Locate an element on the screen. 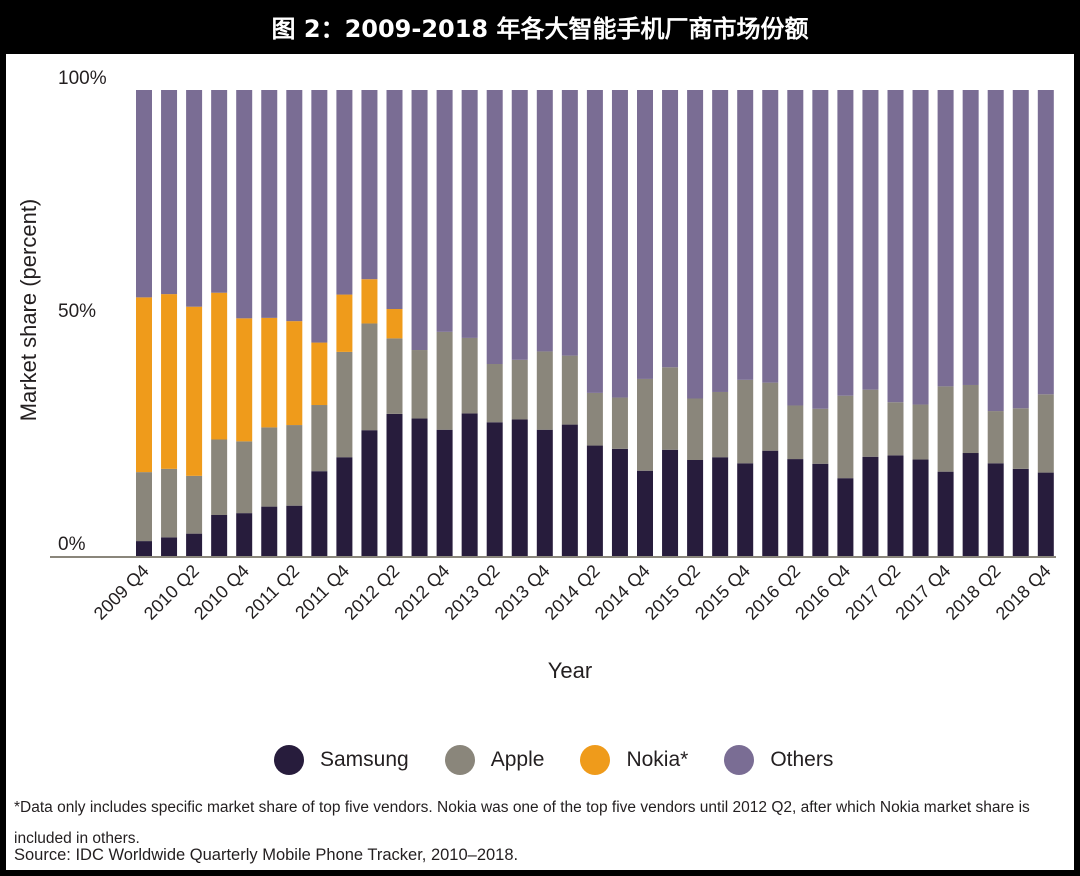 The width and height of the screenshot is (1080, 876). bar-samsung-2014-q1 is located at coordinates (569, 490).